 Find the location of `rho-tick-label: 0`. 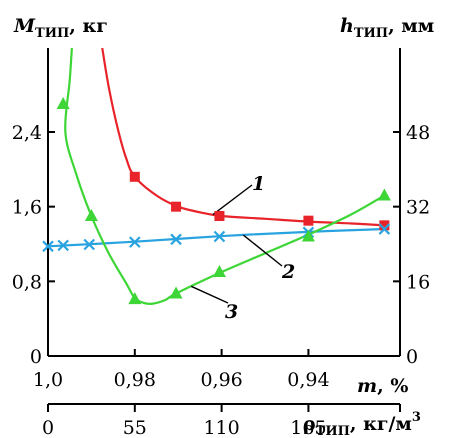

rho-tick-label: 0 is located at coordinates (48, 427).